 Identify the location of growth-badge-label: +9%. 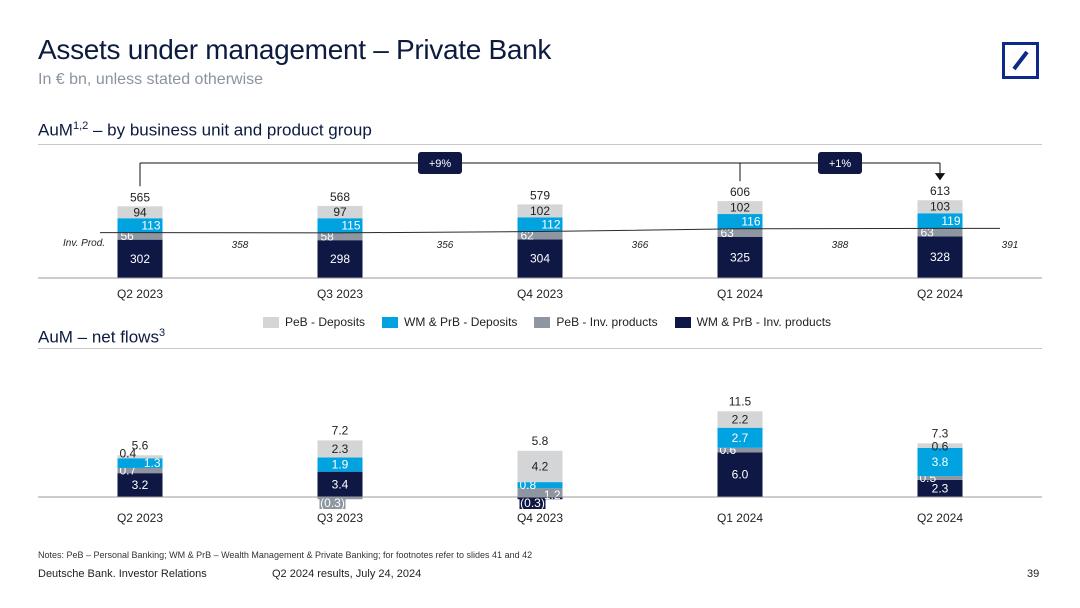
(440, 164).